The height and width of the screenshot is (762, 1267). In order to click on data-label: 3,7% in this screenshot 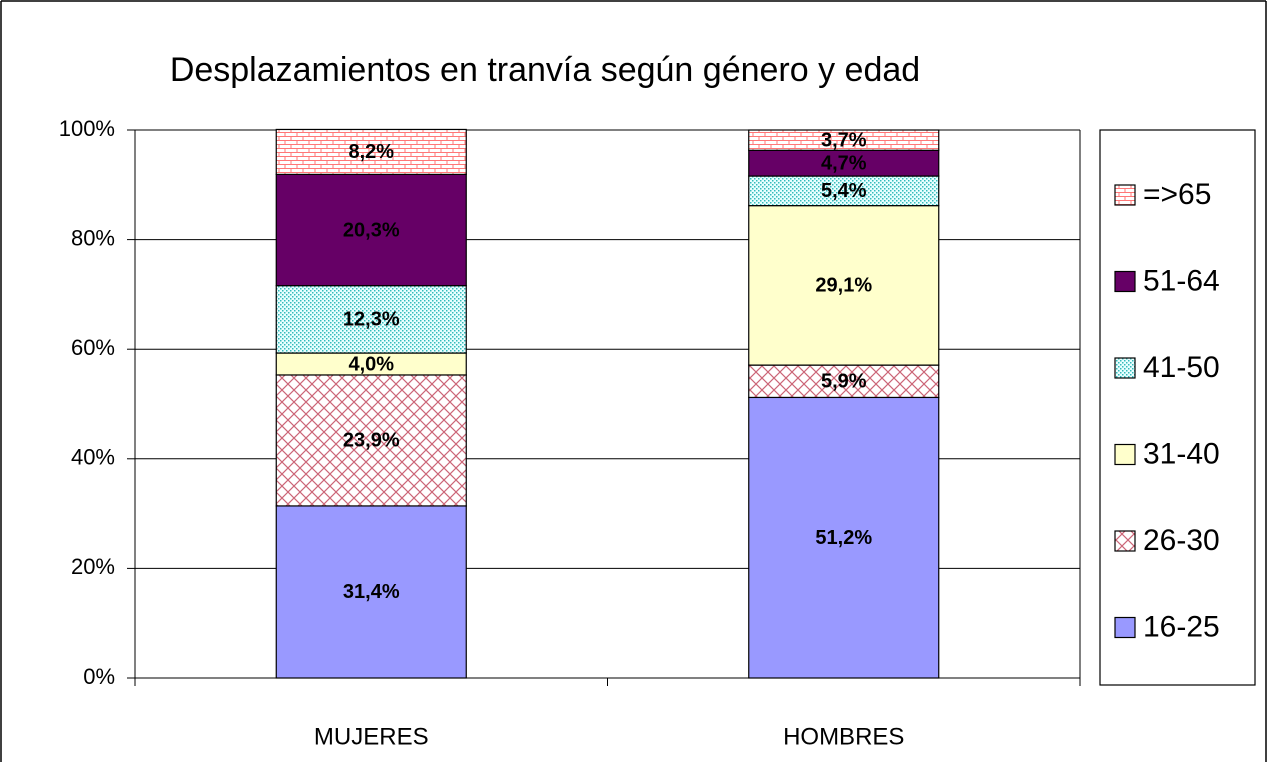, I will do `click(844, 140)`.